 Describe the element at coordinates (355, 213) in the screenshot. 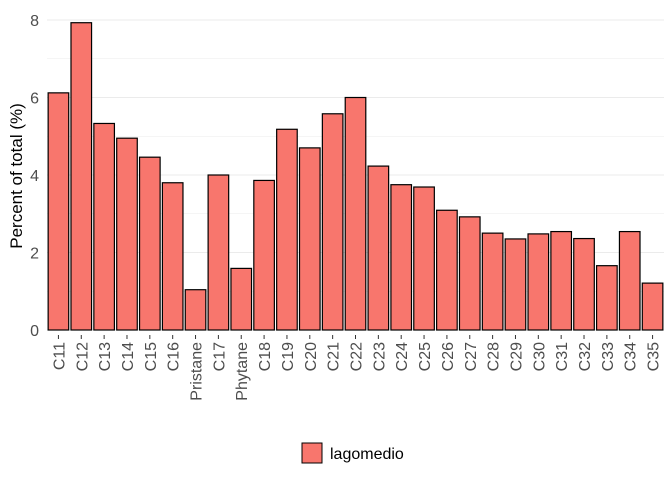

I see `bar-C22` at that location.